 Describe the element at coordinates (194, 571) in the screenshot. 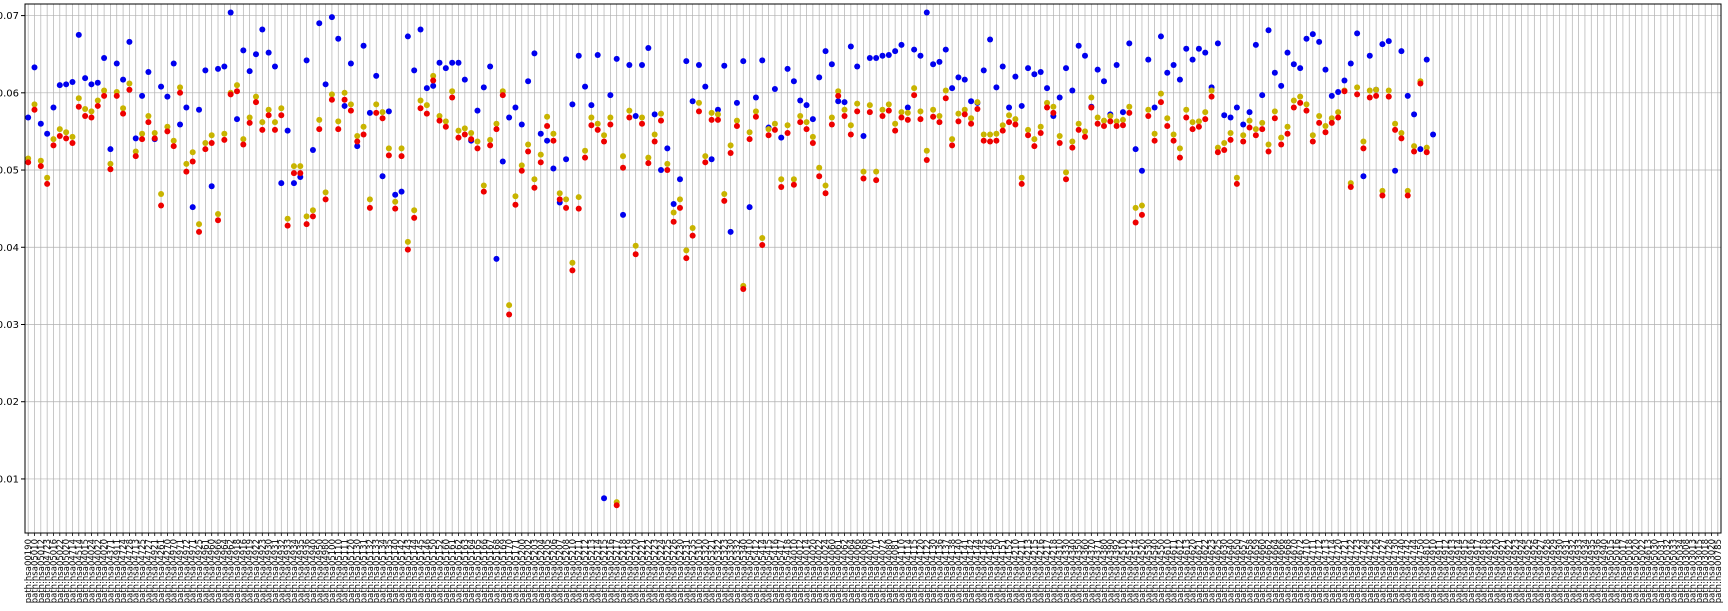

I see `x-tick-label: path:hsa04971` at that location.